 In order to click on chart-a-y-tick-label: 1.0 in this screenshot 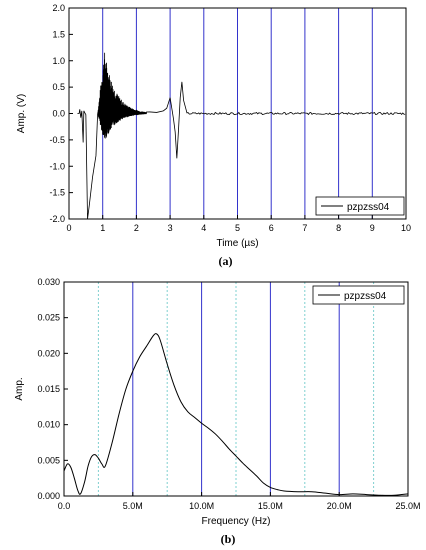, I will do `click(58, 61)`.